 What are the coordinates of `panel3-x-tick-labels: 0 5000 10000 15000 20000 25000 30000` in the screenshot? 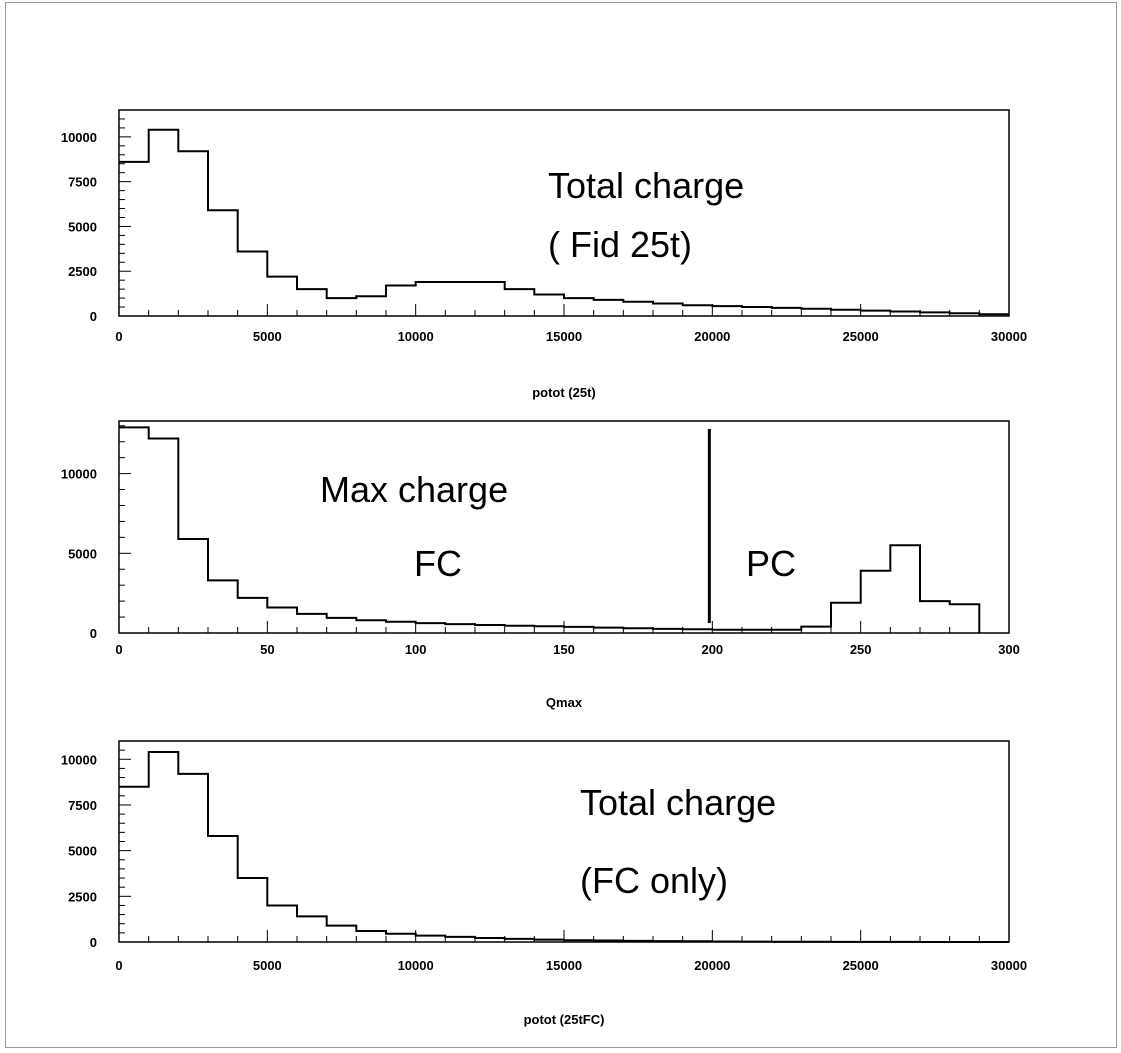 It's located at (571, 965).